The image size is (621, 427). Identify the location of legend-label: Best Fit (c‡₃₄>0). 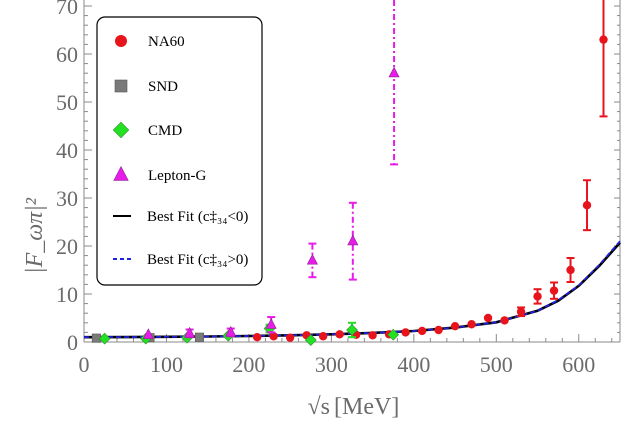
(197, 260).